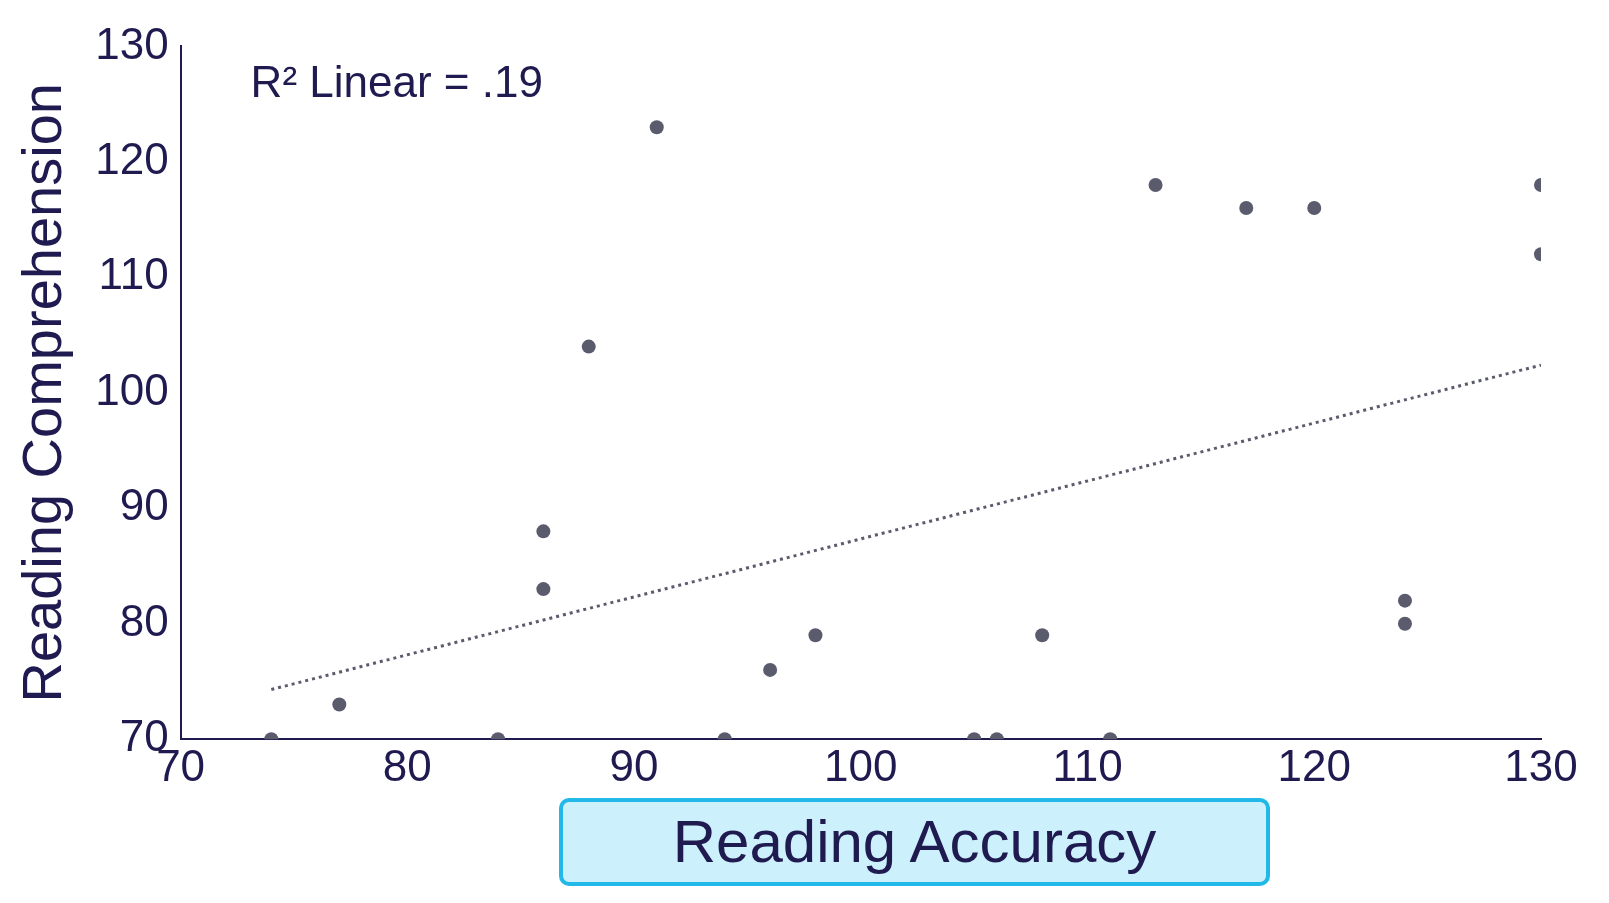 Image resolution: width=1609 pixels, height=903 pixels. Describe the element at coordinates (861, 765) in the screenshot. I see `x-tick-label: 100` at that location.